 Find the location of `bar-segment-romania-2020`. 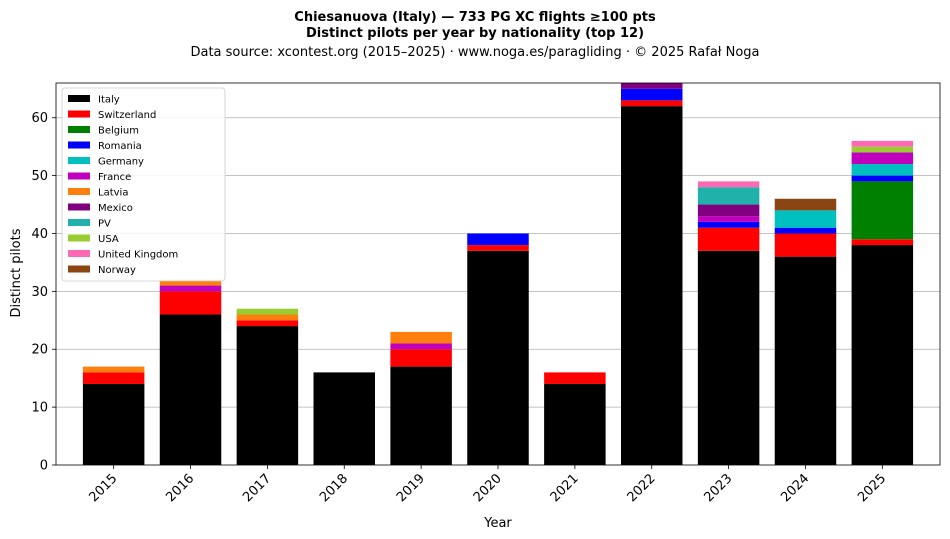

bar-segment-romania-2020 is located at coordinates (498, 239).